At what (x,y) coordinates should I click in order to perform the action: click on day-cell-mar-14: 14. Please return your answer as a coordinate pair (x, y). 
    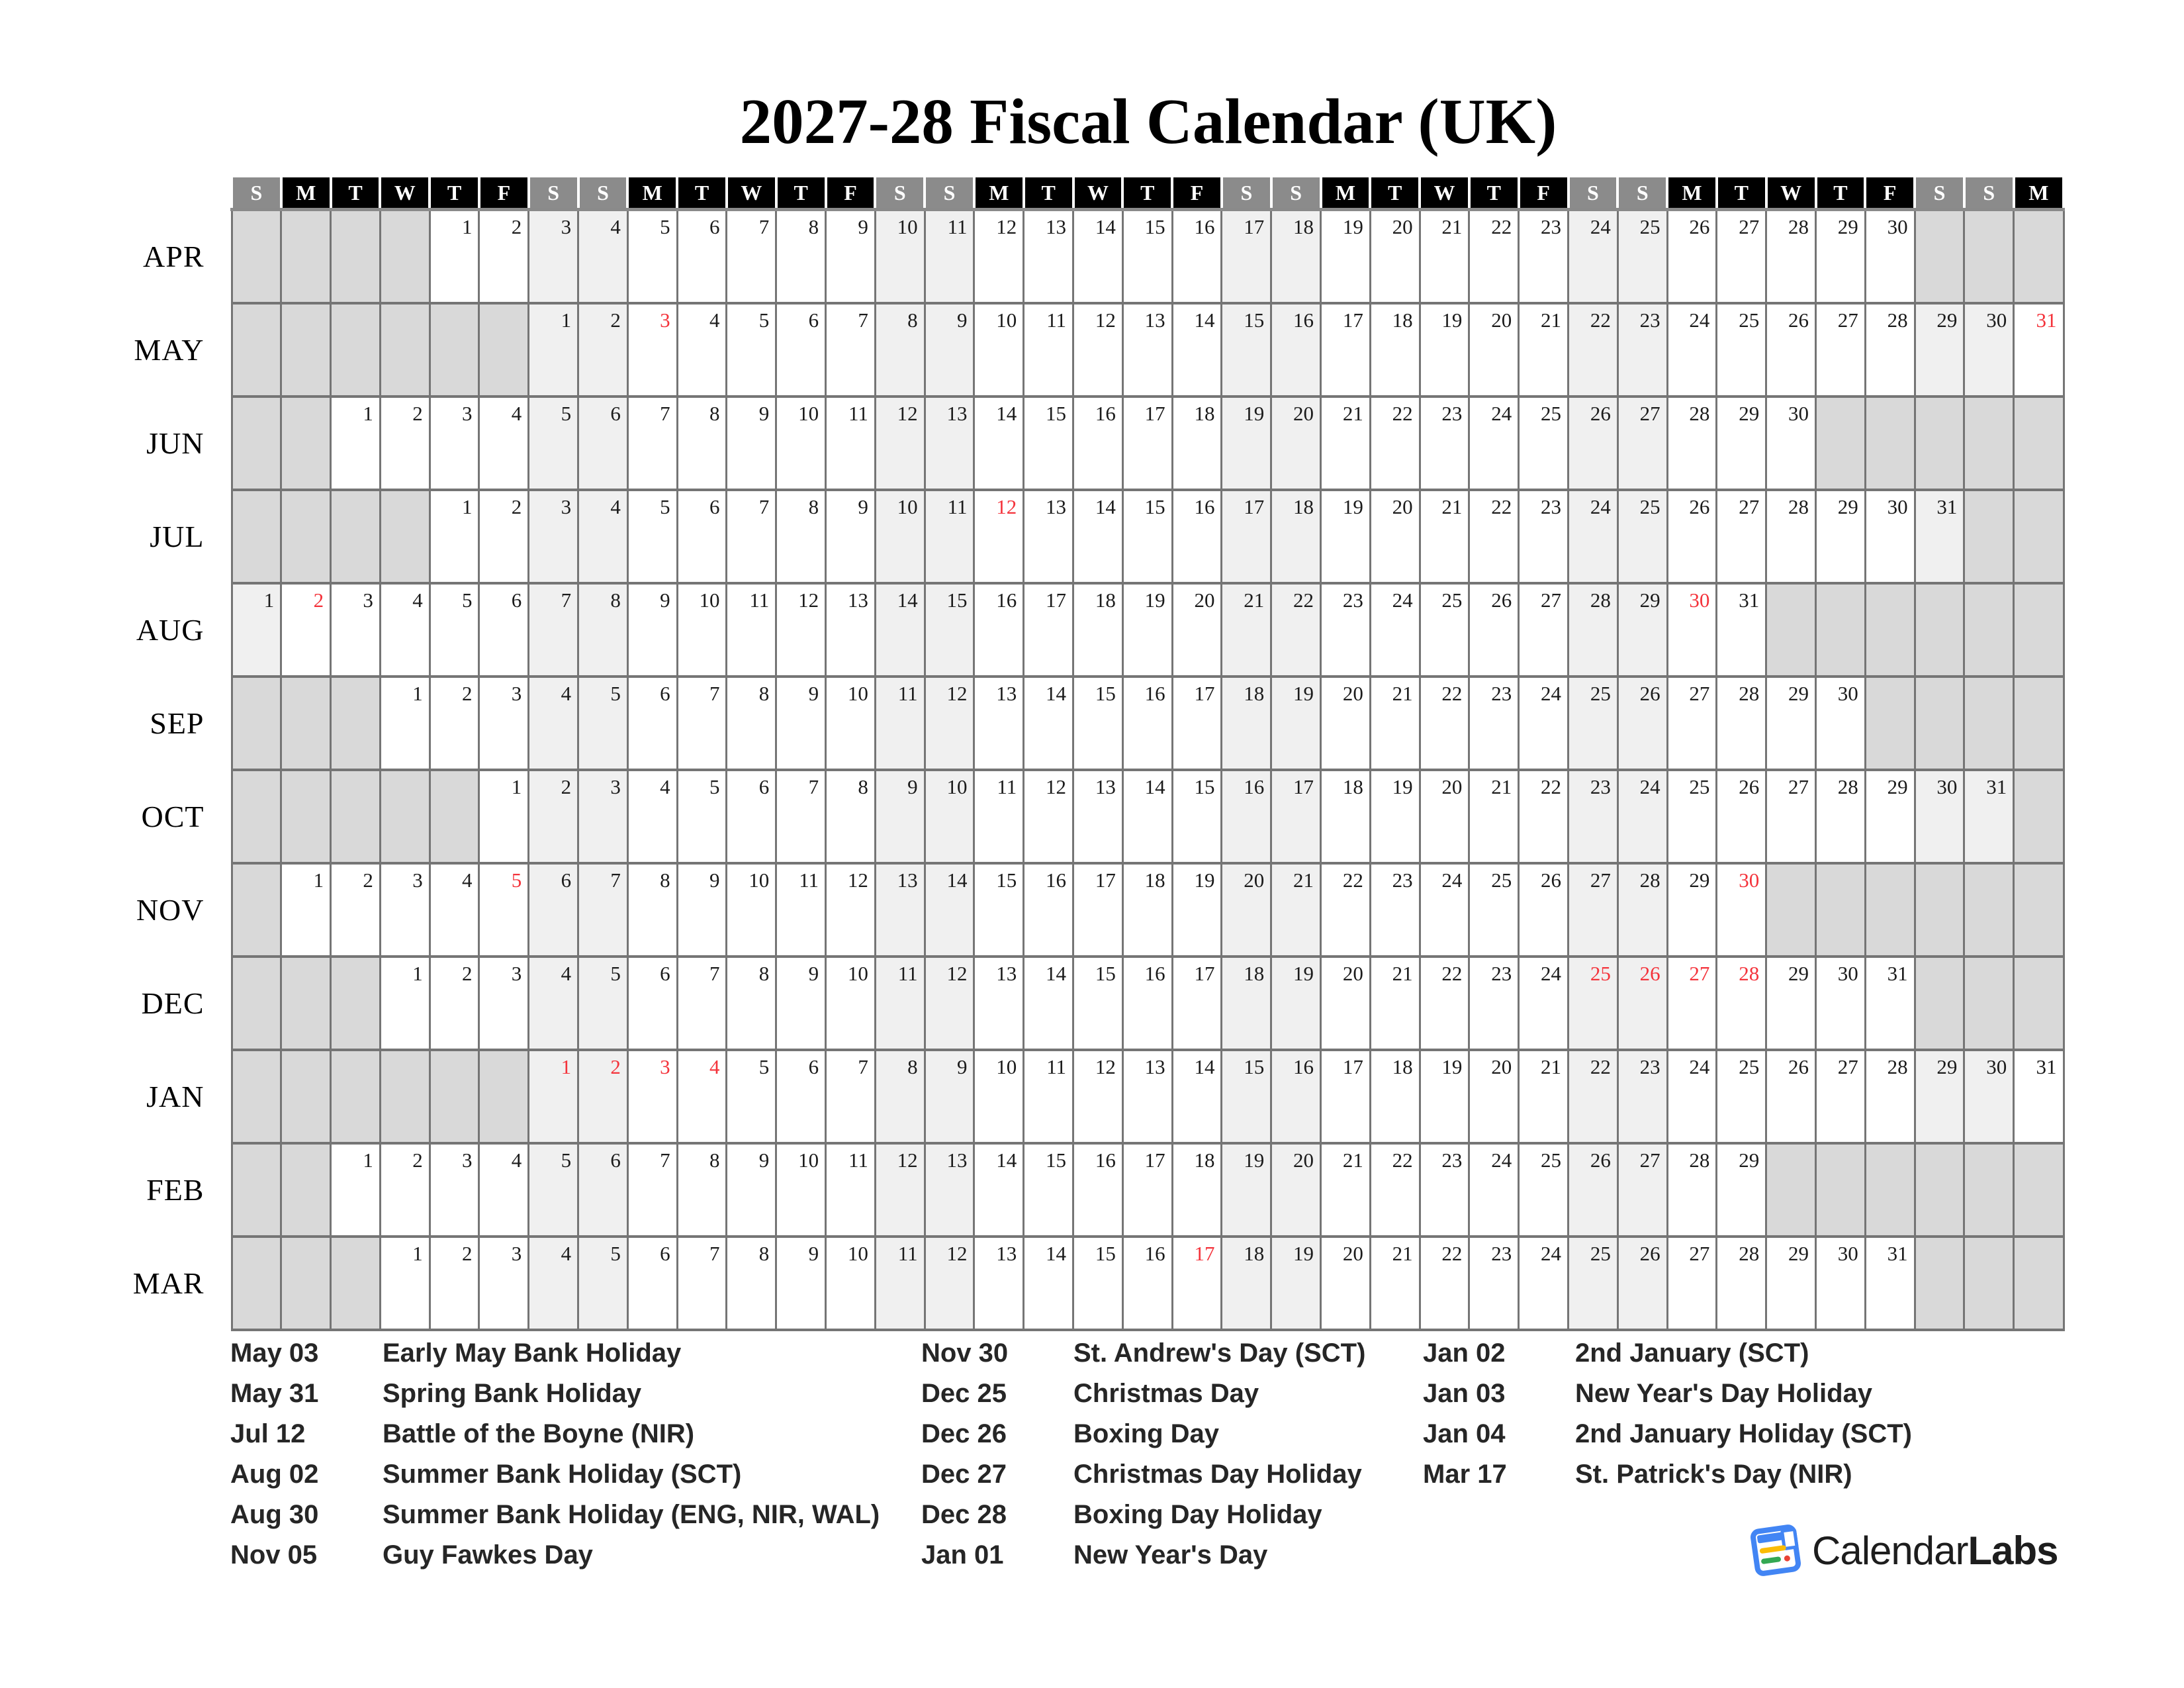
    Looking at the image, I should click on (1049, 1283).